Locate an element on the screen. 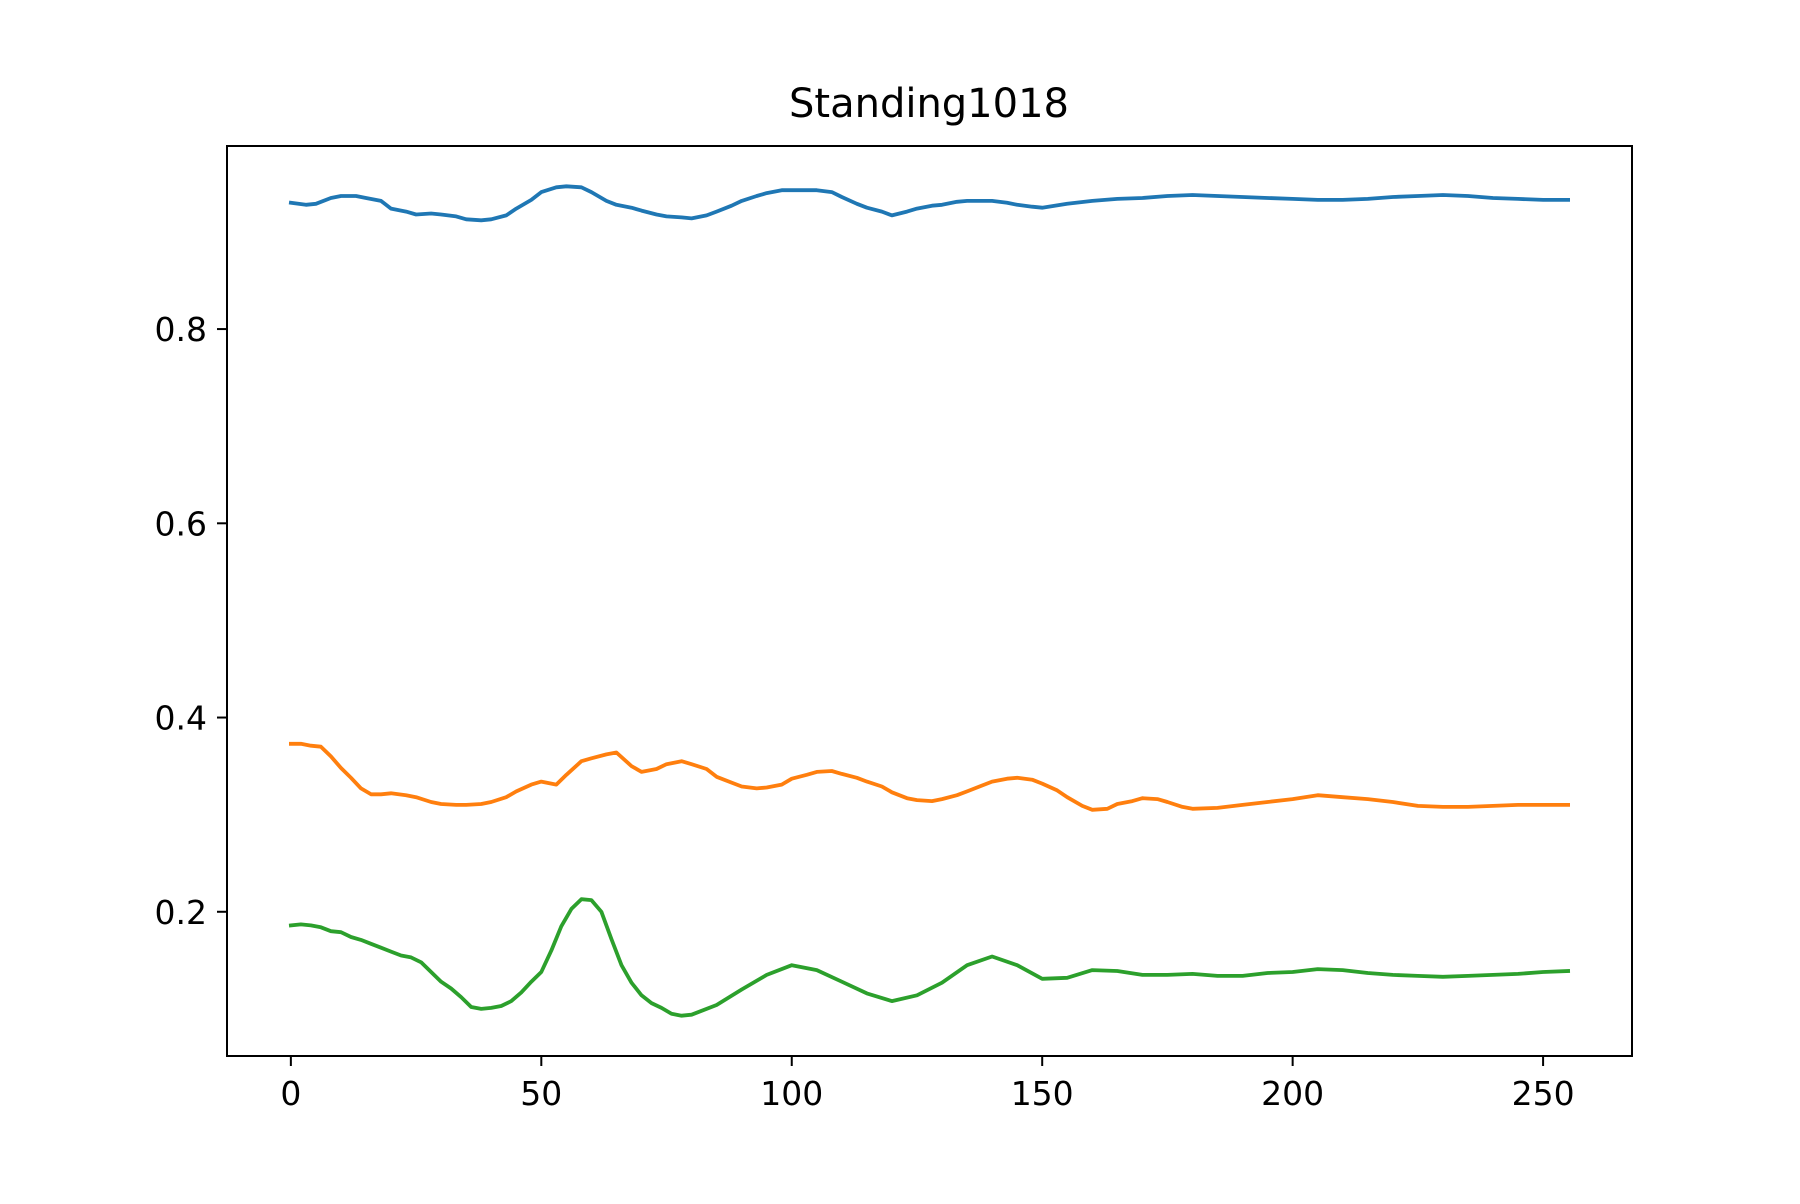 Image resolution: width=1800 pixels, height=1204 pixels. y-tick-label: 0.4 is located at coordinates (181, 718).